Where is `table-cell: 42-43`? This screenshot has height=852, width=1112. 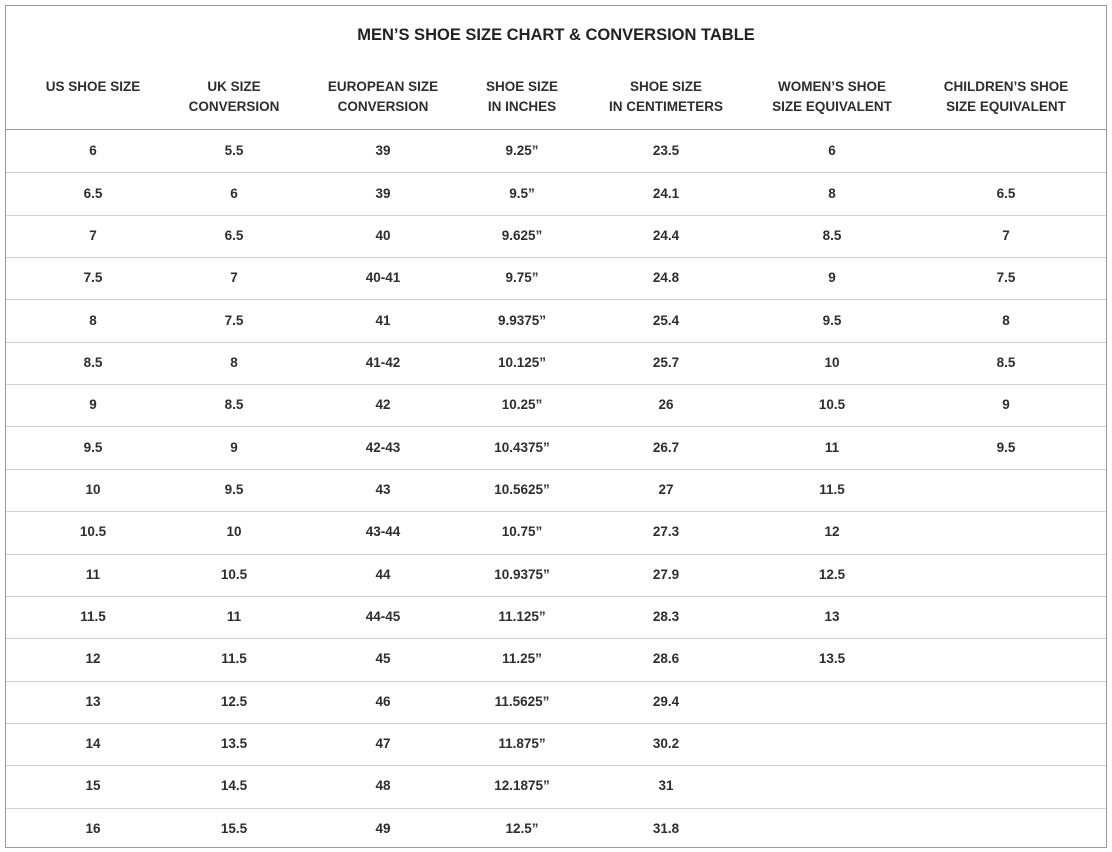 table-cell: 42-43 is located at coordinates (383, 447).